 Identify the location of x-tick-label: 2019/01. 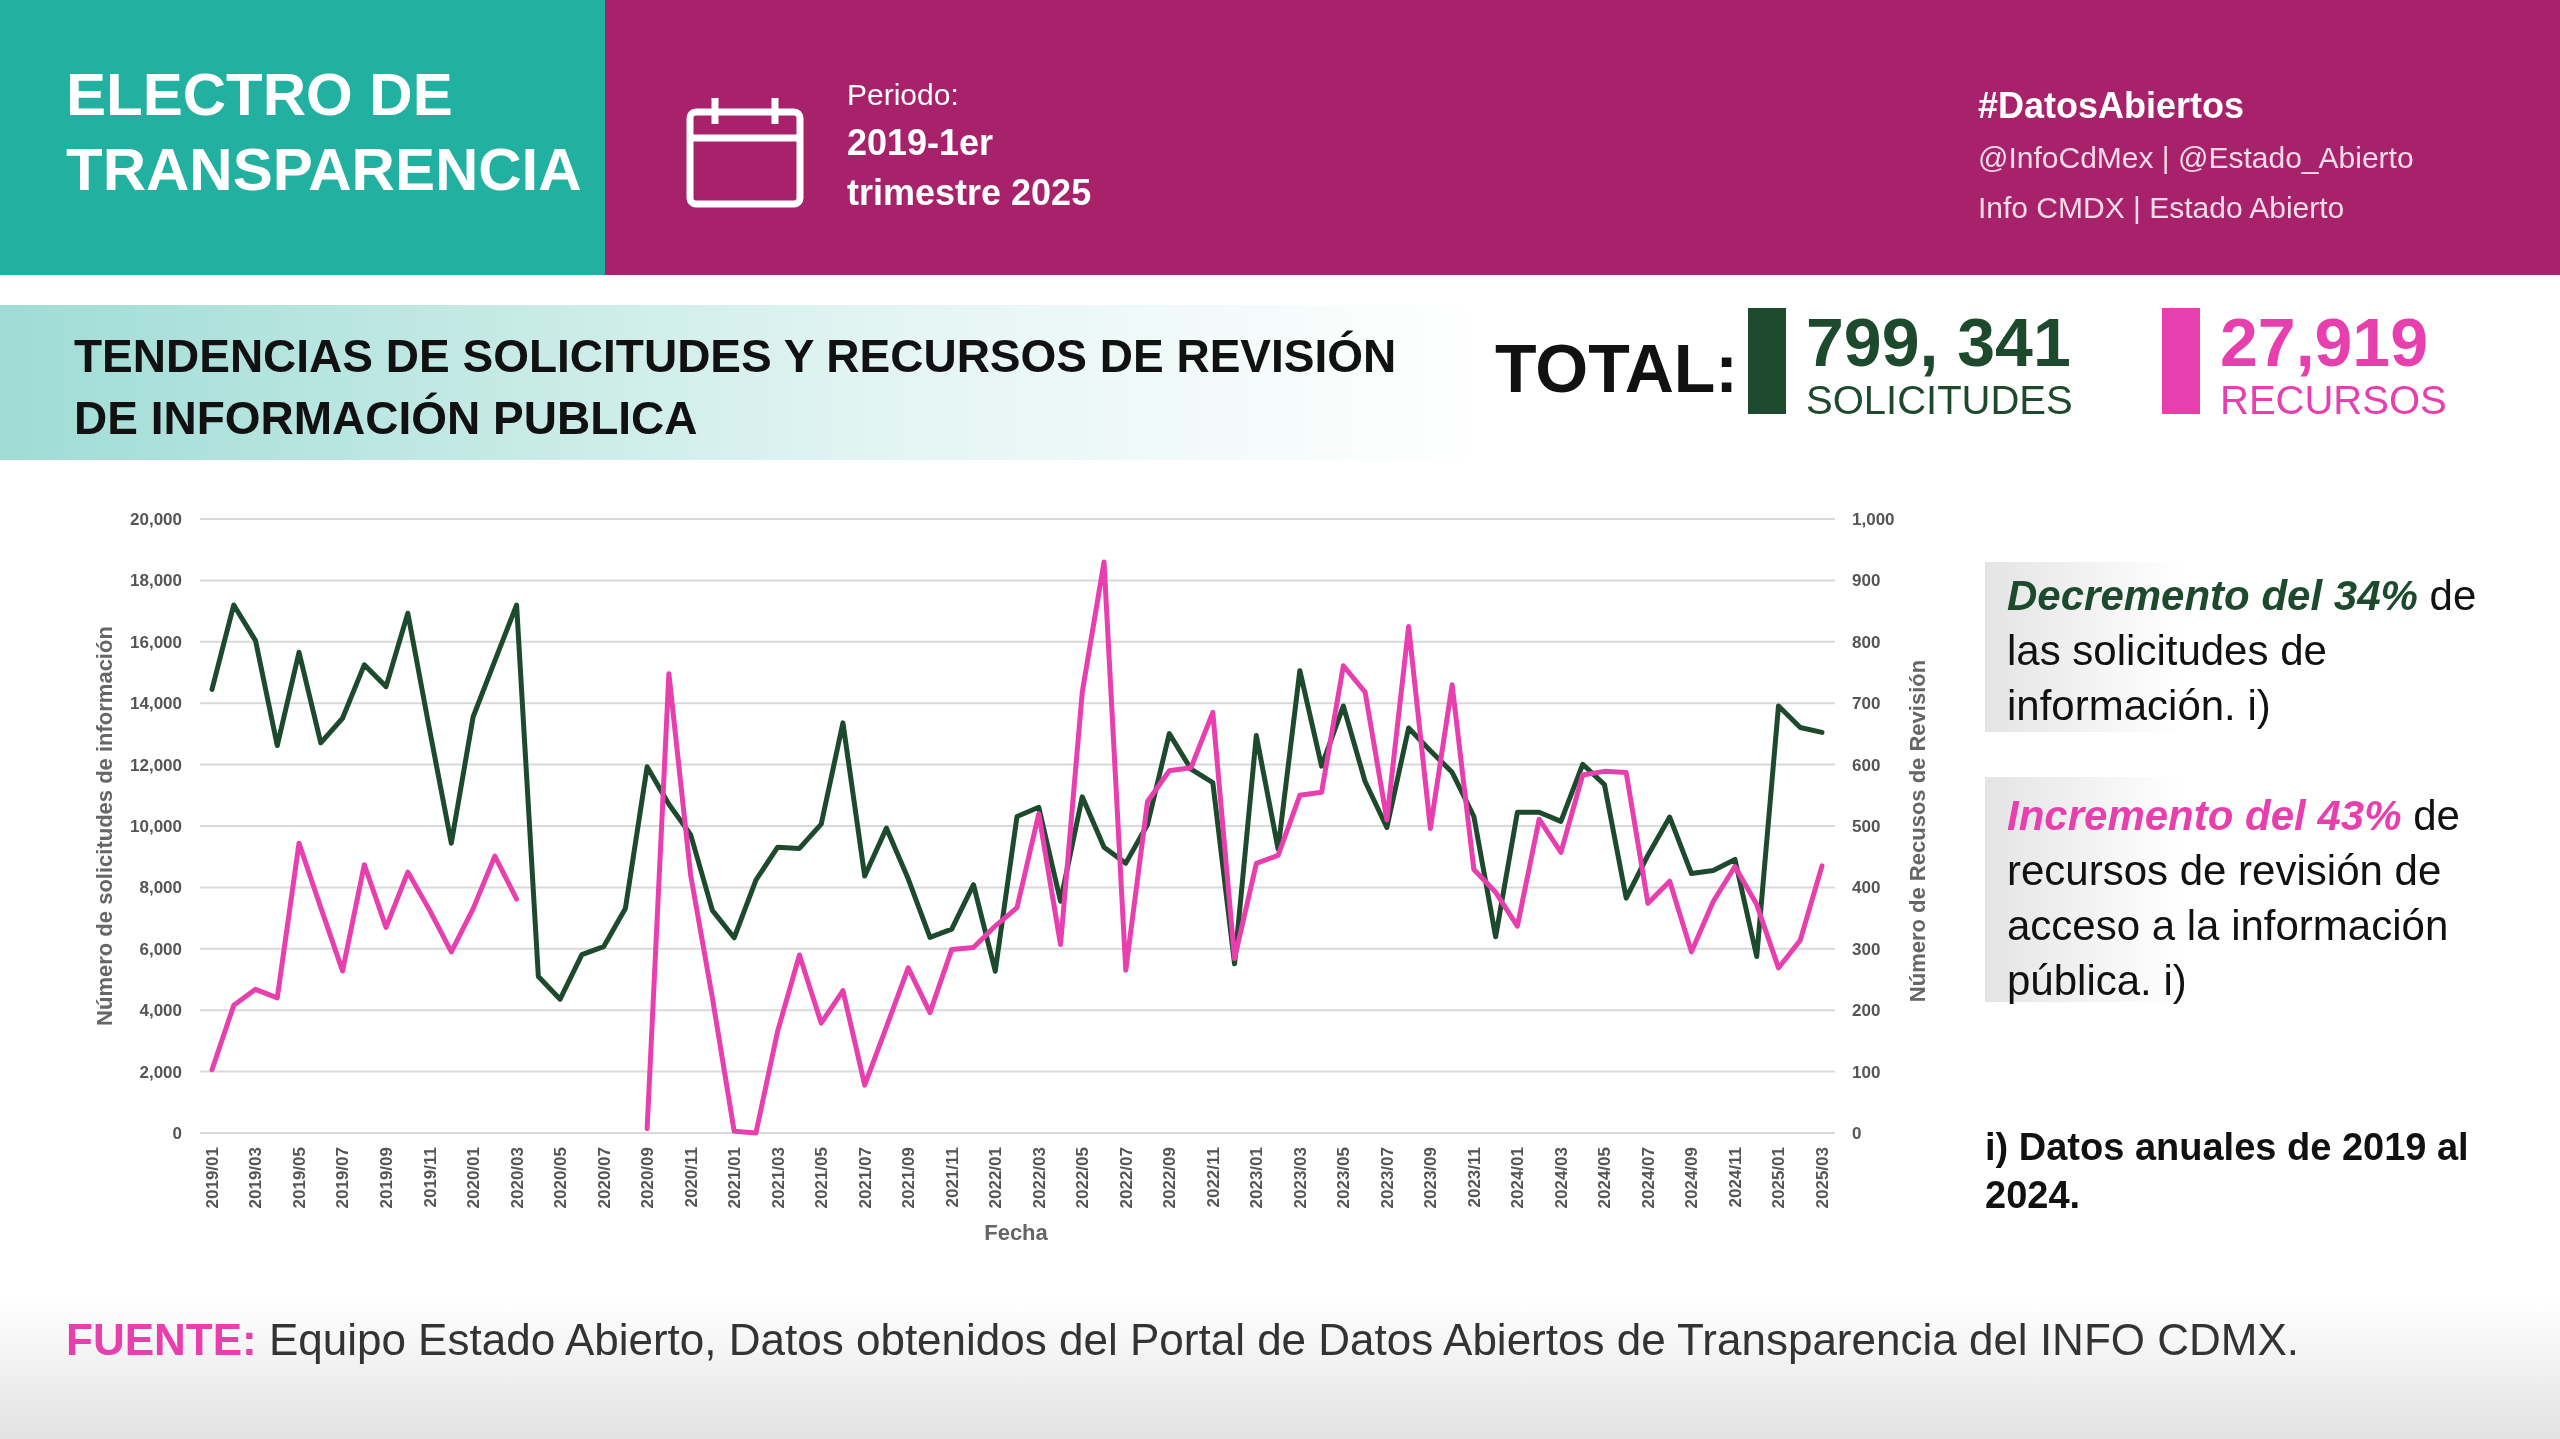
(212, 1178).